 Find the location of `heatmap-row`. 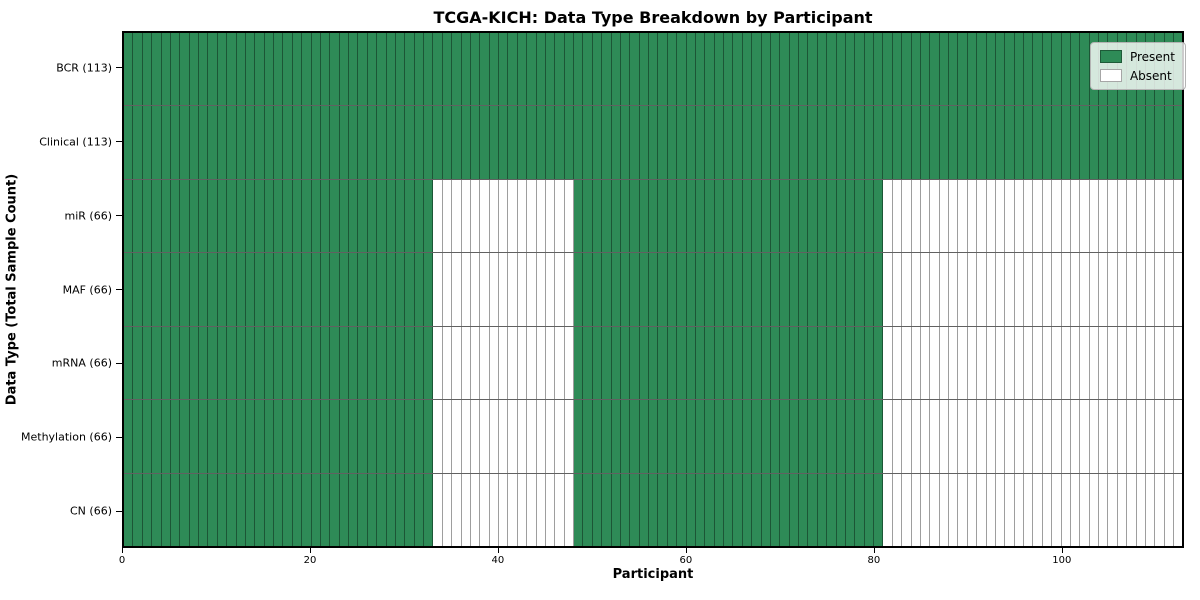

heatmap-row is located at coordinates (653, 509).